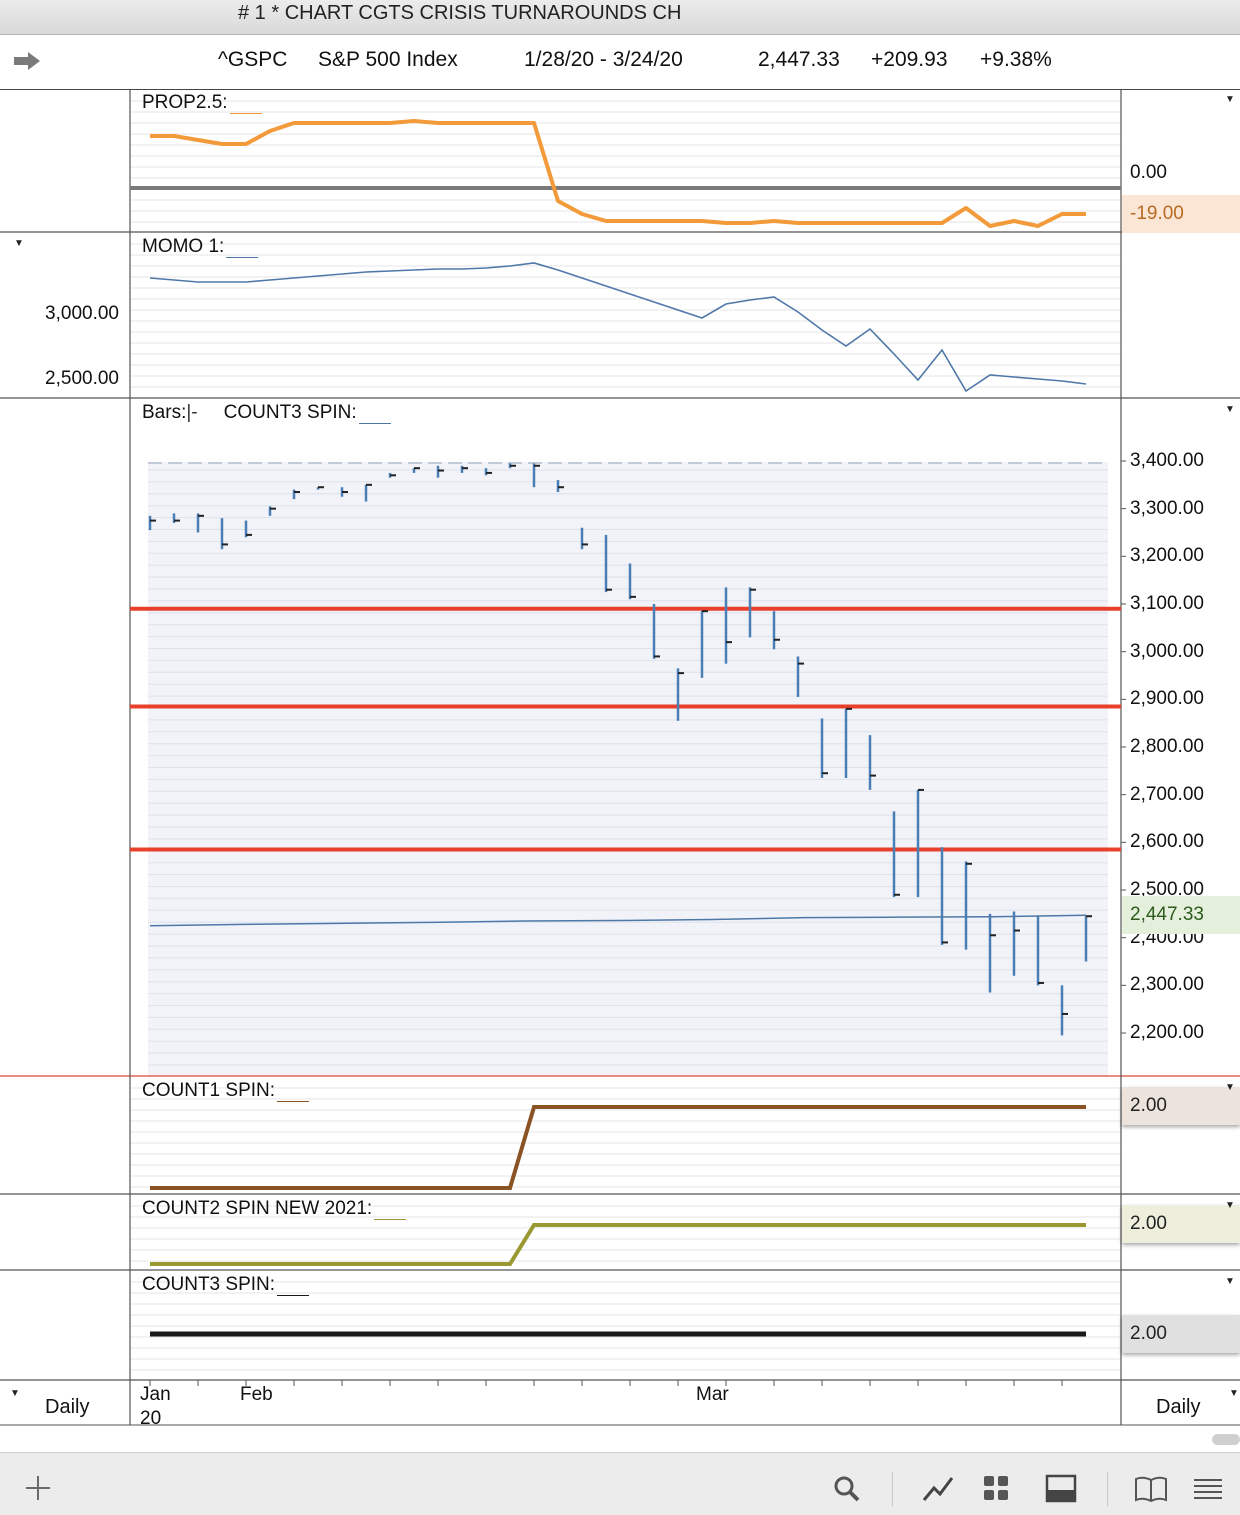  Describe the element at coordinates (1016, 59) in the screenshot. I see `price-change-pct: +9.38%` at that location.